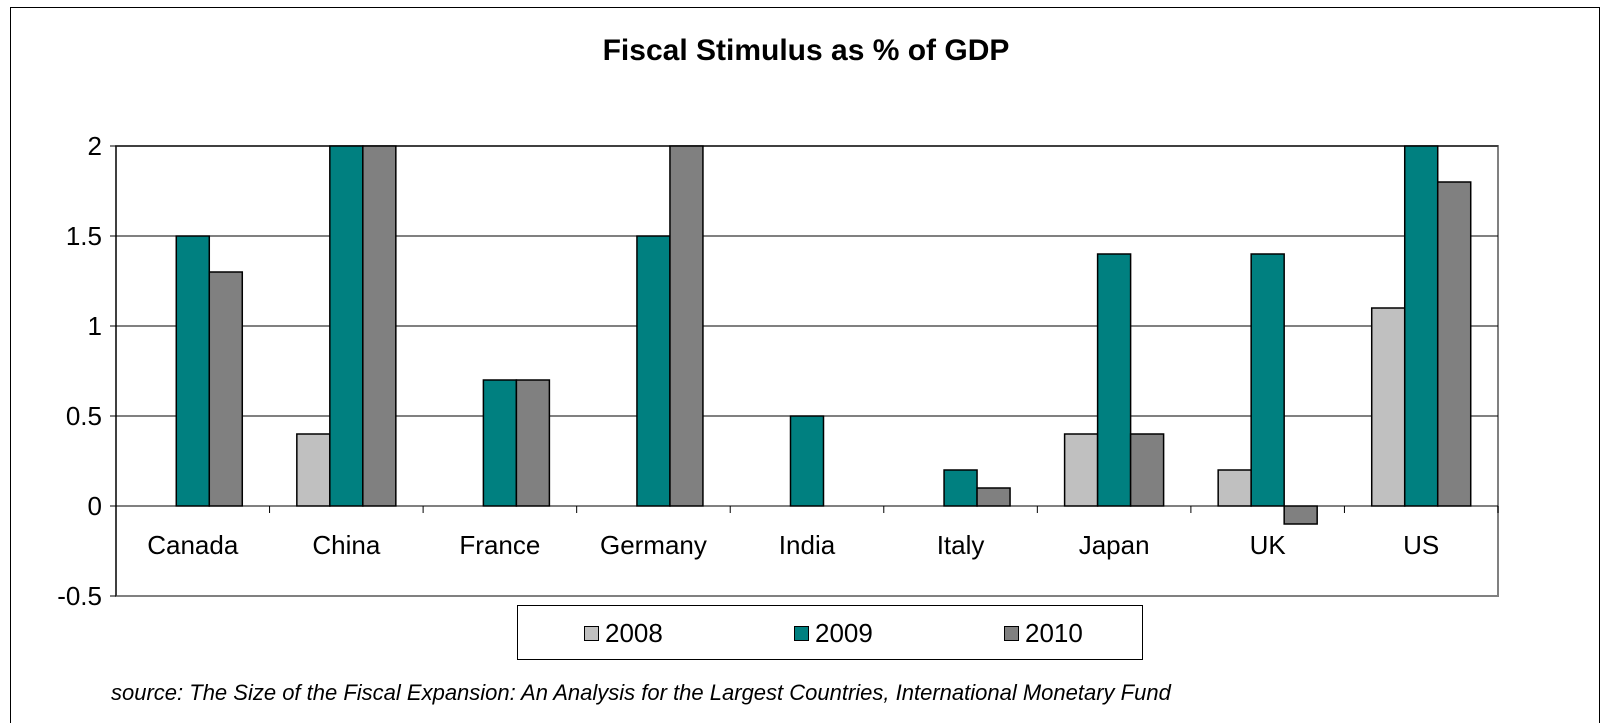 The image size is (1602, 723). Describe the element at coordinates (1147, 470) in the screenshot. I see `bar-japan-2010` at that location.